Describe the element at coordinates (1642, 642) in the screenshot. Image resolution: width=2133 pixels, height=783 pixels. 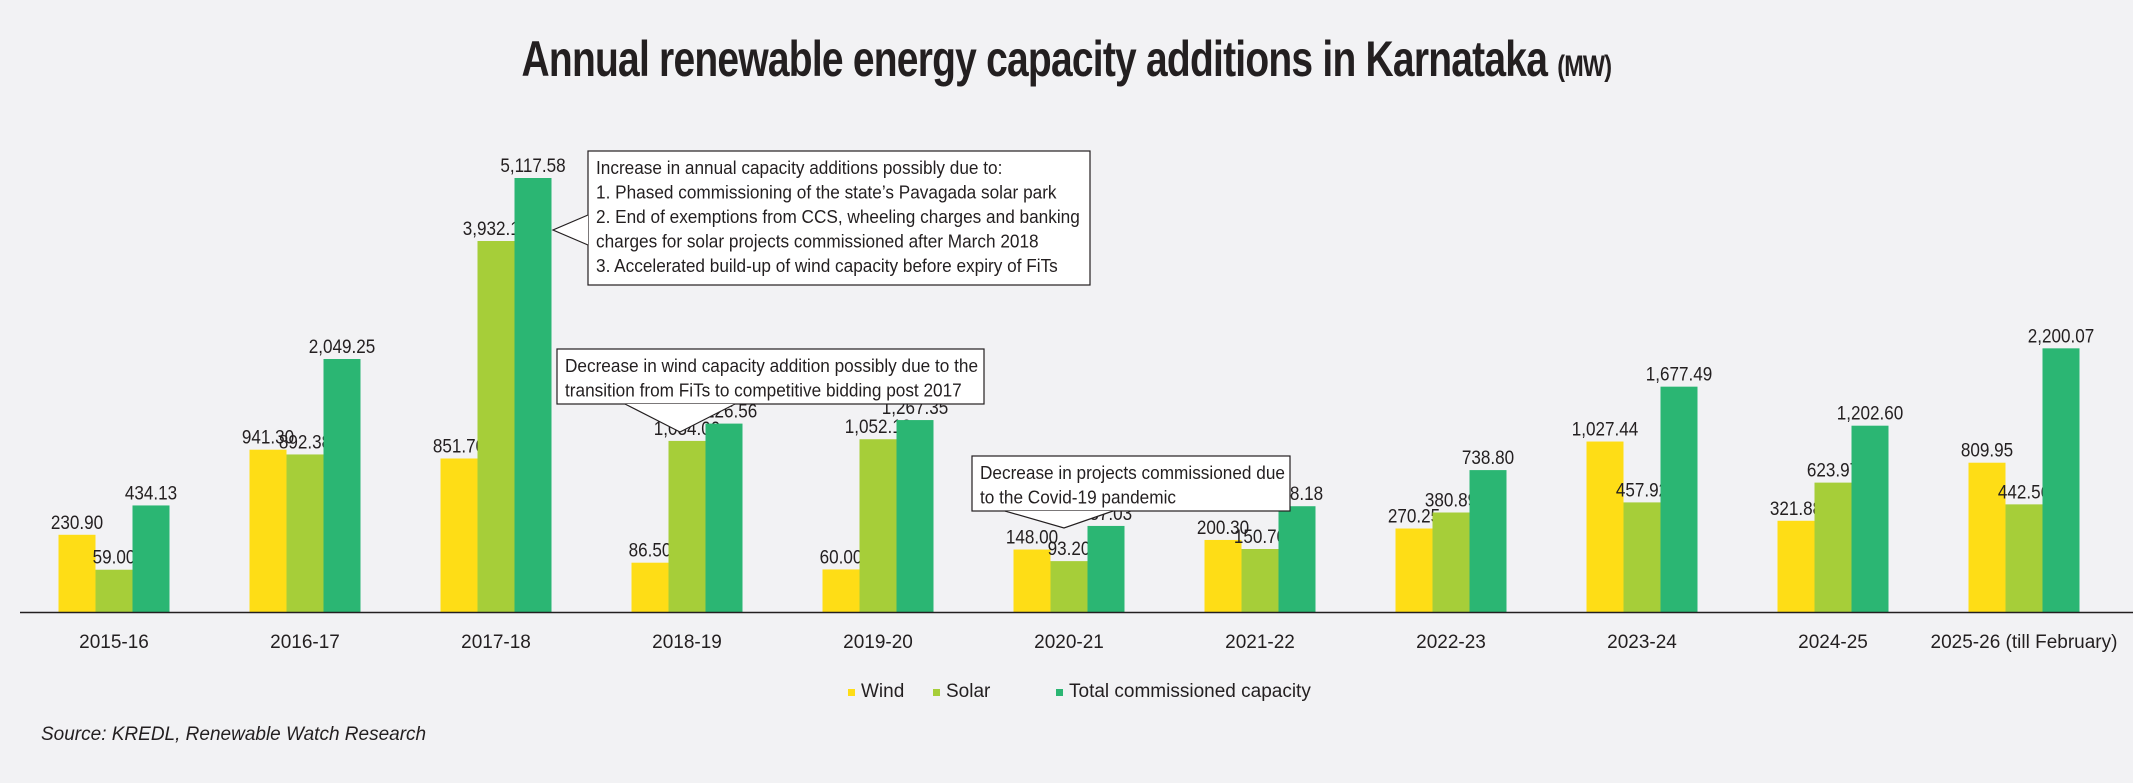
I see `x-tick-label: 2023-24` at that location.